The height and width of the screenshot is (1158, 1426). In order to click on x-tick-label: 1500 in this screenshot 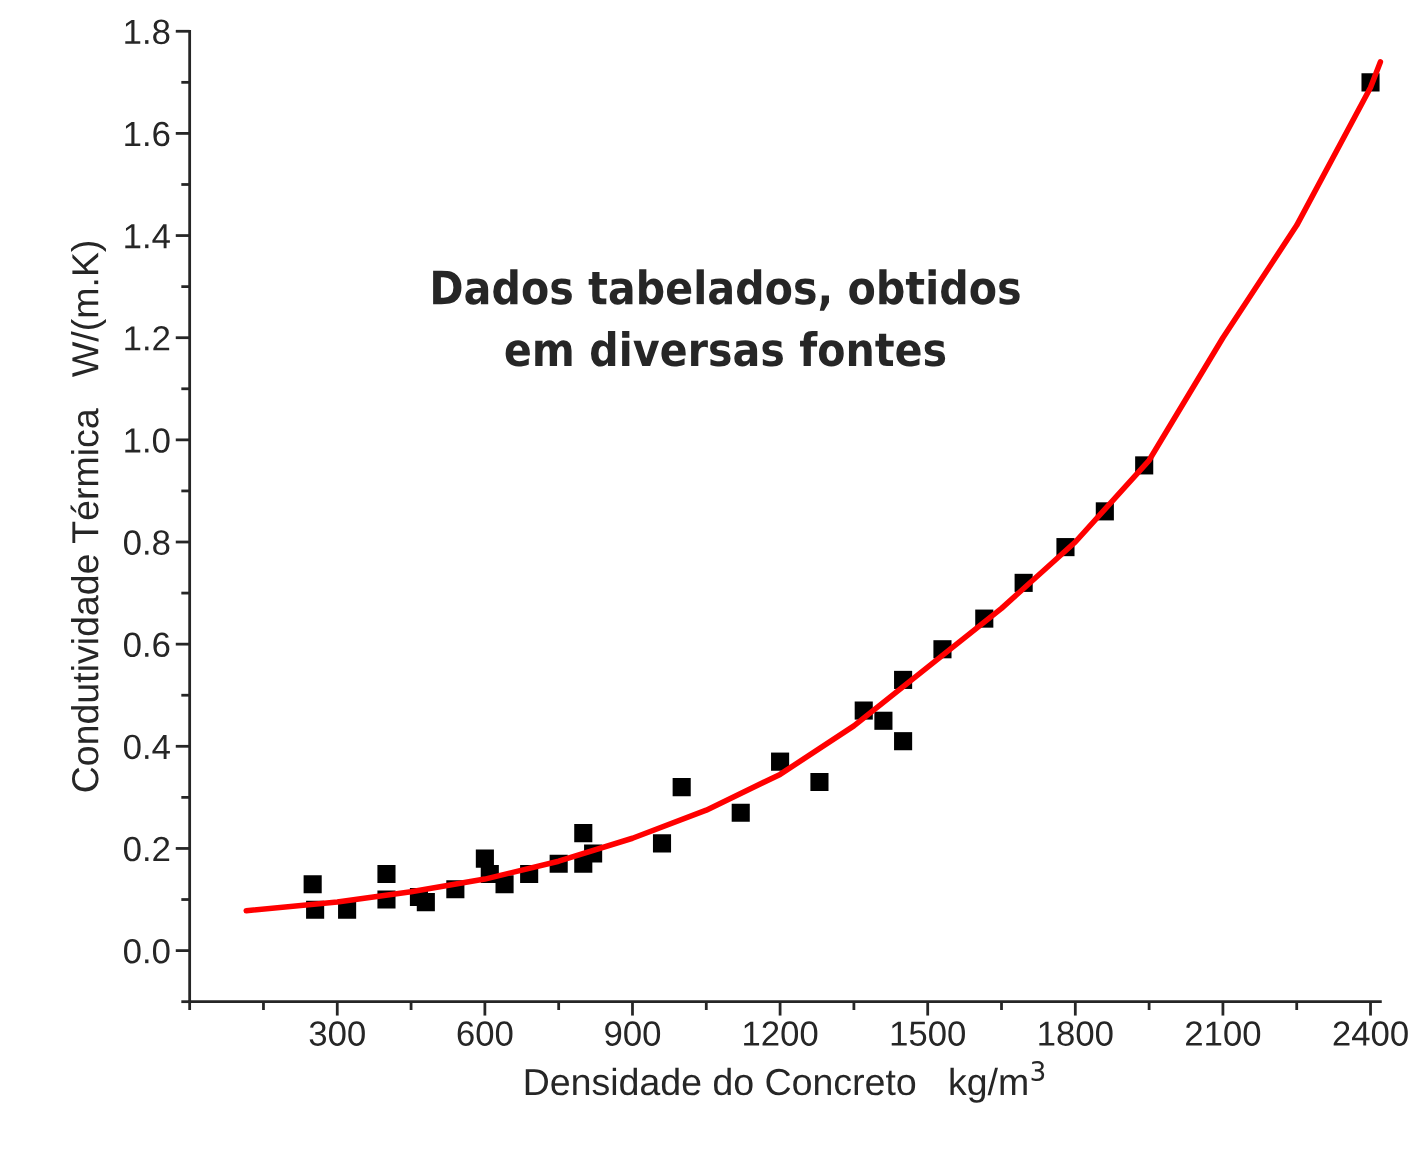, I will do `click(928, 1033)`.